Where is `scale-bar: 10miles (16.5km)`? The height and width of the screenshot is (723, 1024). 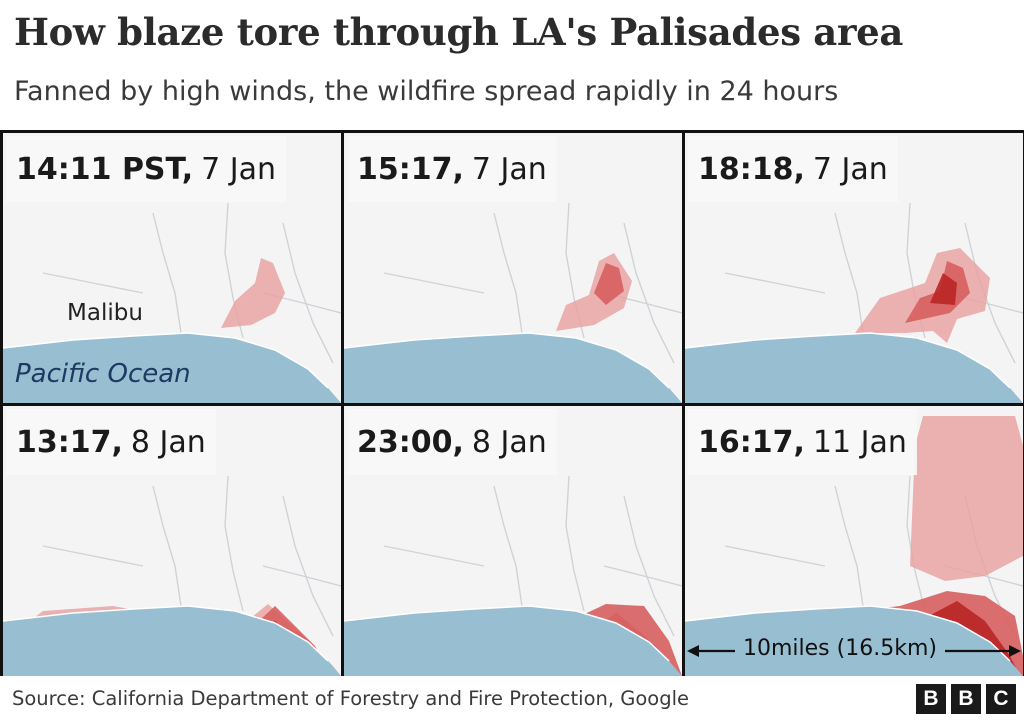
scale-bar: 10miles (16.5km) is located at coordinates (854, 652).